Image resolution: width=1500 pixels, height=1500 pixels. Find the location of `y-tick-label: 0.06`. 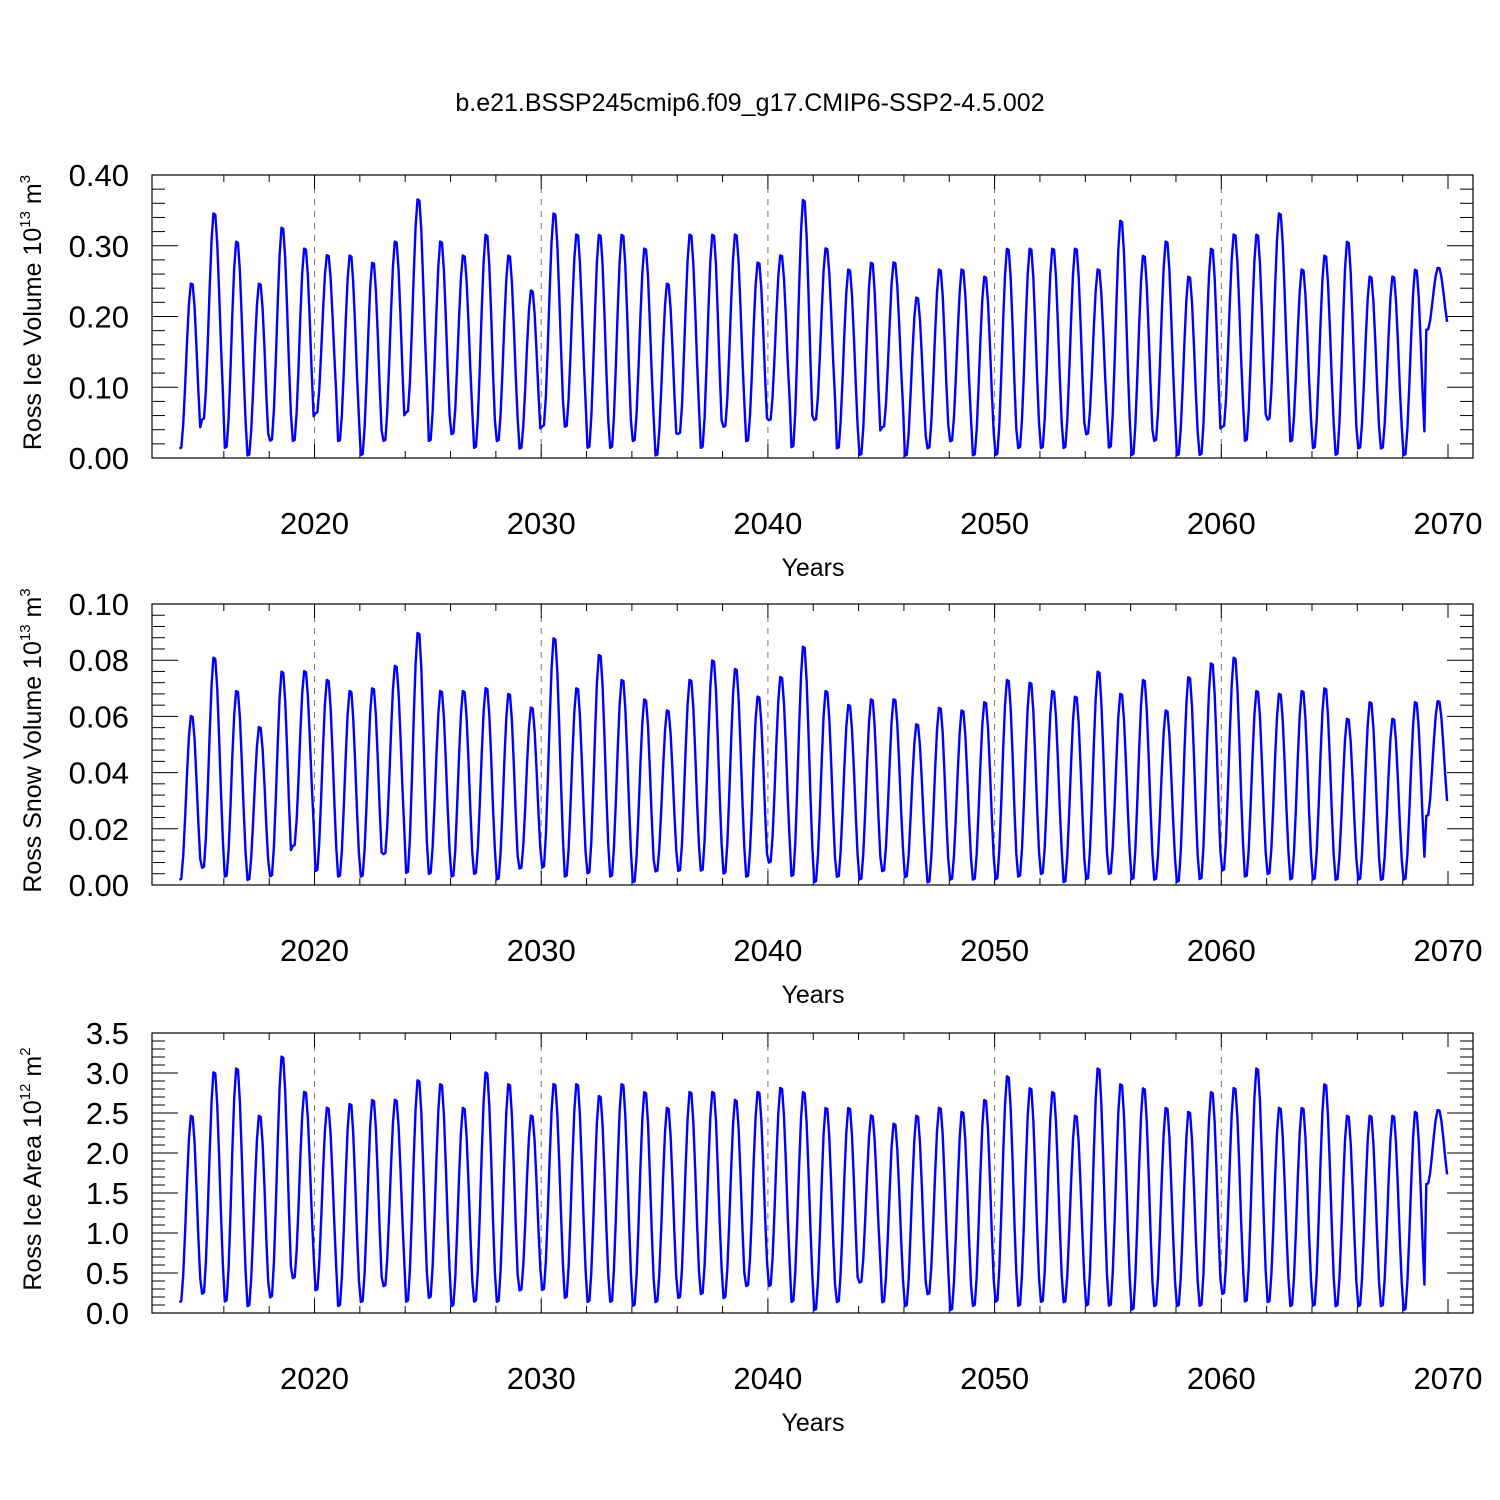

y-tick-label: 0.06 is located at coordinates (99, 716).